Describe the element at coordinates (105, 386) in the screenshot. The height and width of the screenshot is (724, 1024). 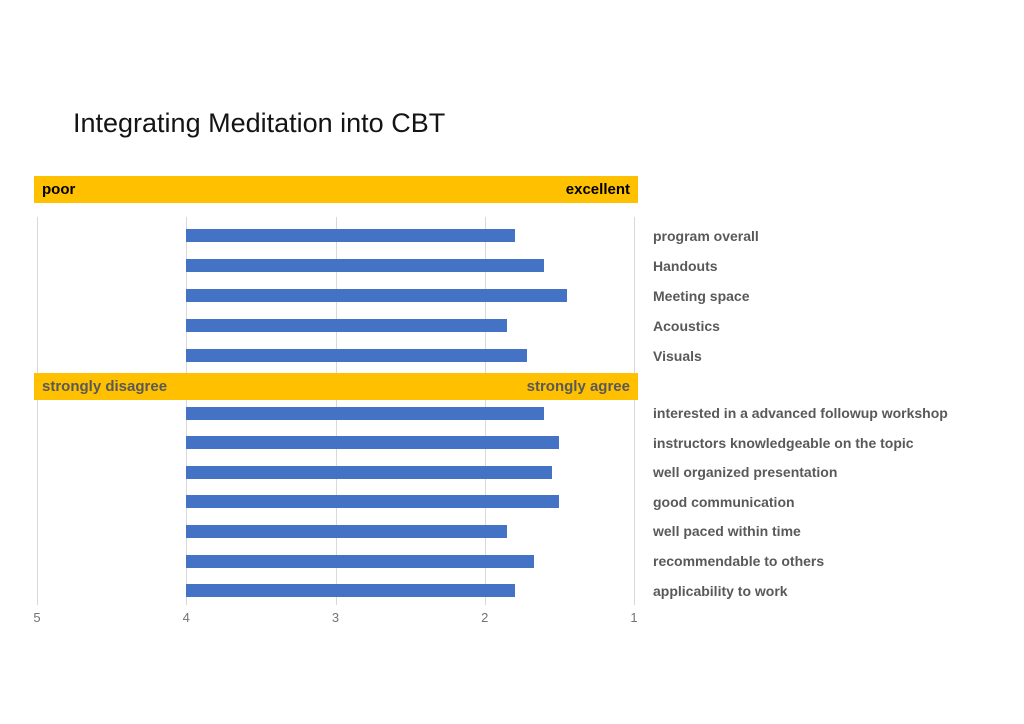
I see `scale-label-low: strongly disagree` at that location.